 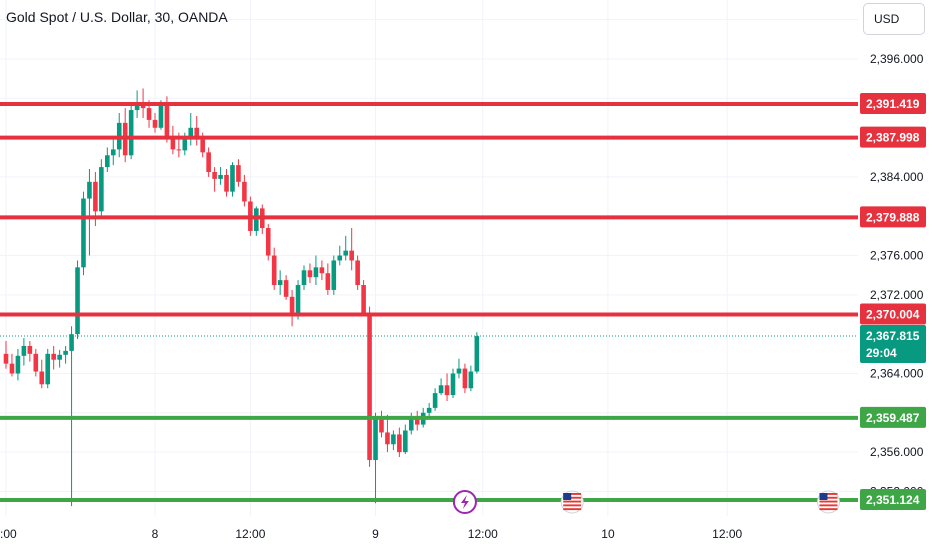 I want to click on level-price-badge: 2,387.998, so click(x=893, y=137).